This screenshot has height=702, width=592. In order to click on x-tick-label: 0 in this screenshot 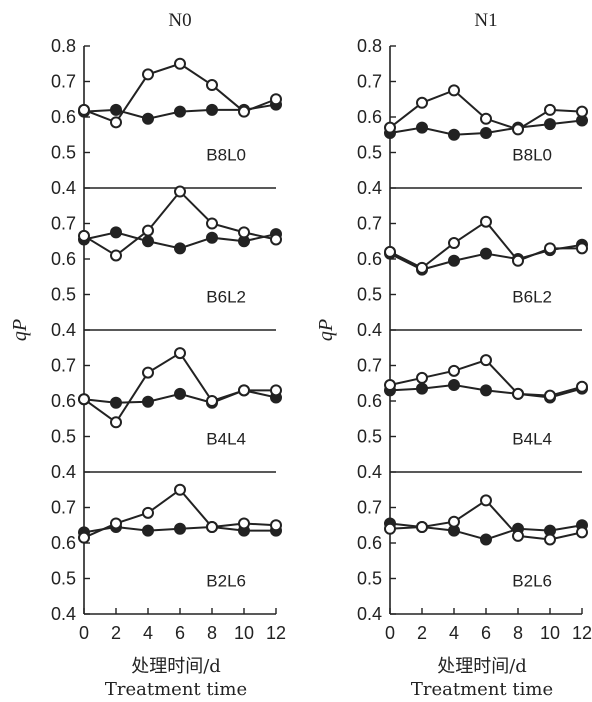, I will do `click(390, 633)`.